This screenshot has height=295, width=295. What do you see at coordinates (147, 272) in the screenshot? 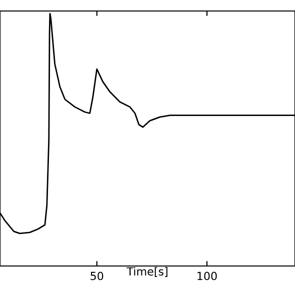
I see `x-axis-title: Time[s]` at bounding box center [147, 272].